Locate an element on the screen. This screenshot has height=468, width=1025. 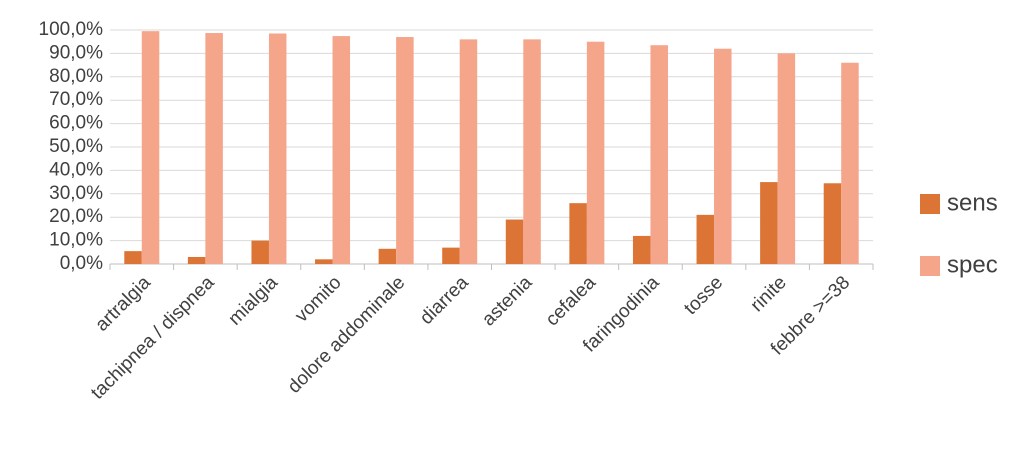
y-tick-label: 10,0% is located at coordinates (76, 240).